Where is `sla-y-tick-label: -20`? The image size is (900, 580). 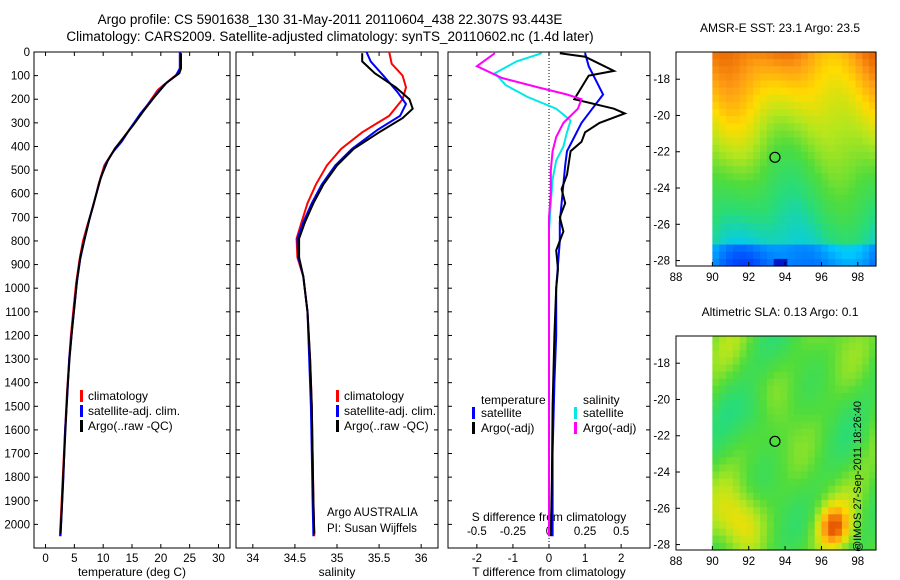
sla-y-tick-label: -20 is located at coordinates (661, 400).